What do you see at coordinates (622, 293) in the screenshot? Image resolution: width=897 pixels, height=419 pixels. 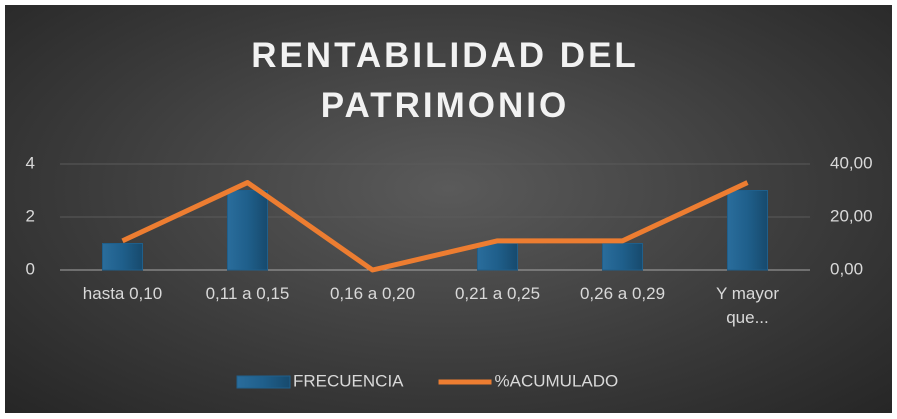 I see `x-tick-label: 0,26 a 0,29` at bounding box center [622, 293].